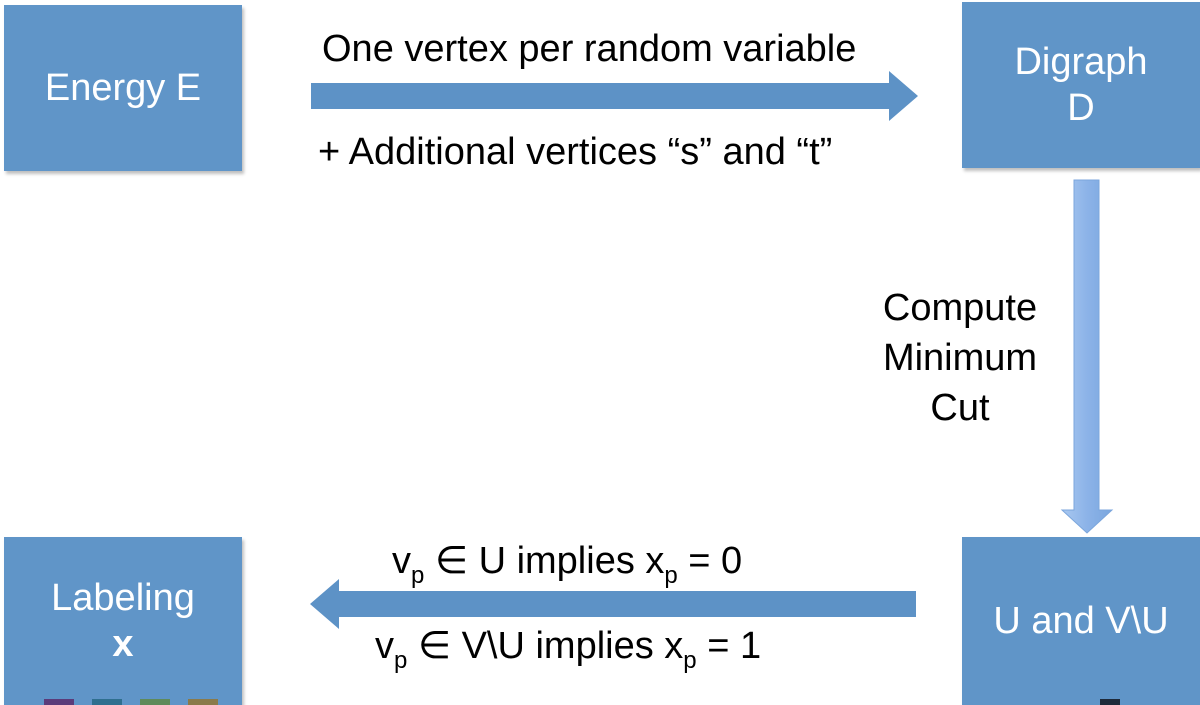 The height and width of the screenshot is (705, 1200). What do you see at coordinates (123, 621) in the screenshot?
I see `labeling-node: Labeling x` at bounding box center [123, 621].